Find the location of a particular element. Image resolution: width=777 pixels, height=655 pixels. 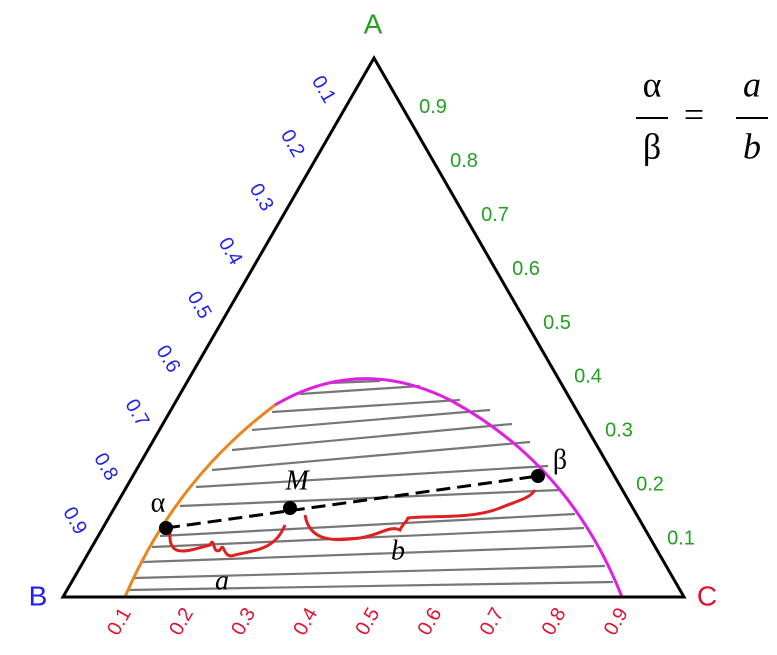

eq-equals: = is located at coordinates (694, 114).